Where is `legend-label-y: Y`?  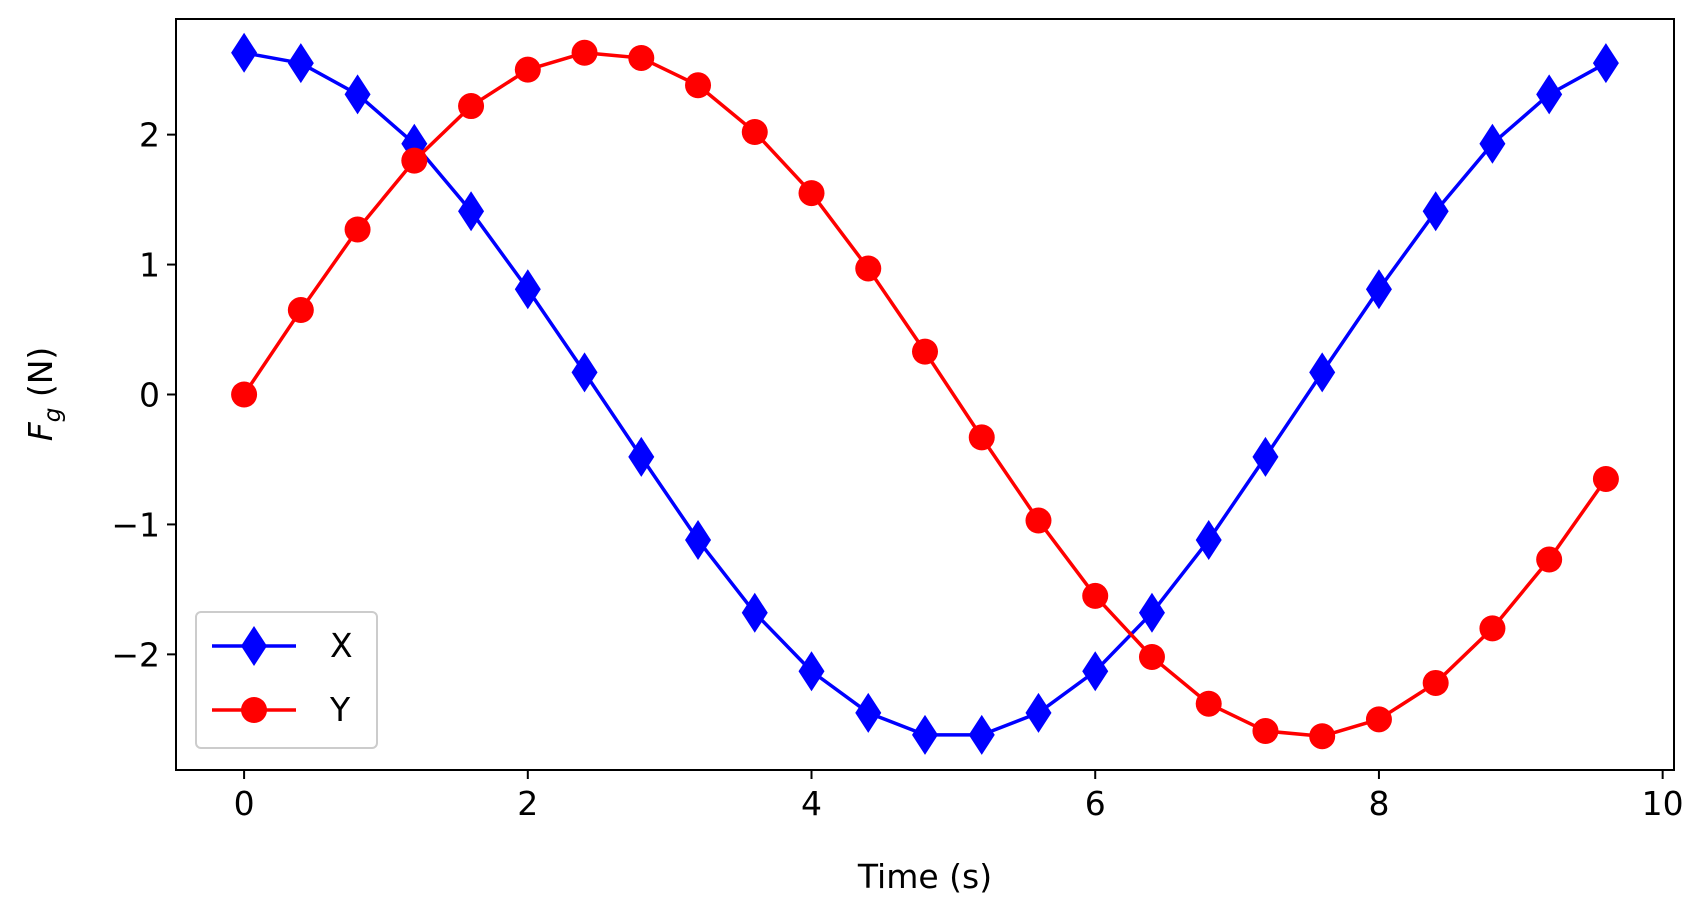
legend-label-y: Y is located at coordinates (340, 709).